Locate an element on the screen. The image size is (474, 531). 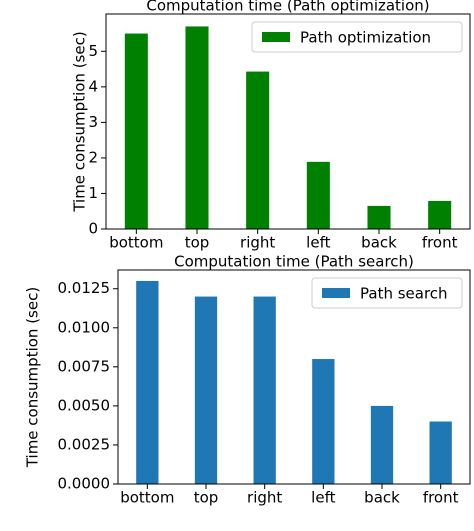
y-tick-label: 3 is located at coordinates (93, 122).